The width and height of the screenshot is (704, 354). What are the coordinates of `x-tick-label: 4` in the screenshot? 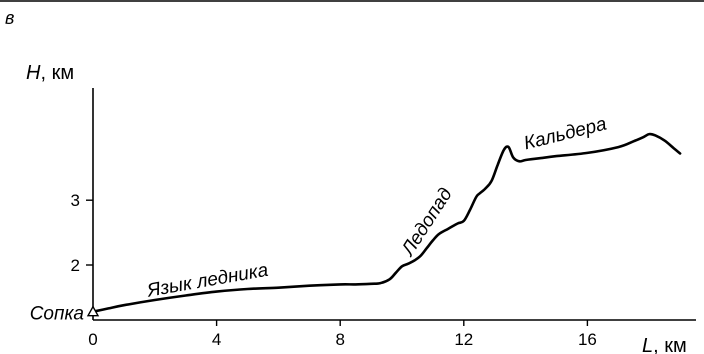 It's located at (216, 339).